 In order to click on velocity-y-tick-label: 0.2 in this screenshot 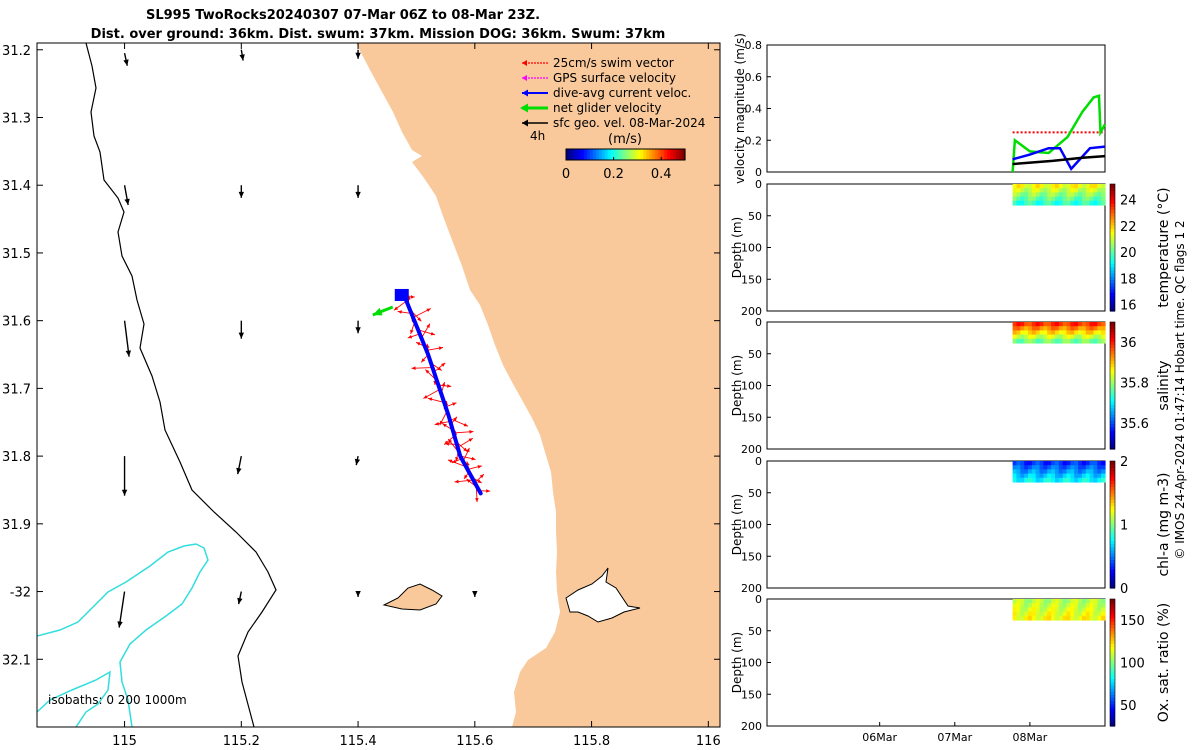, I will do `click(754, 140)`.